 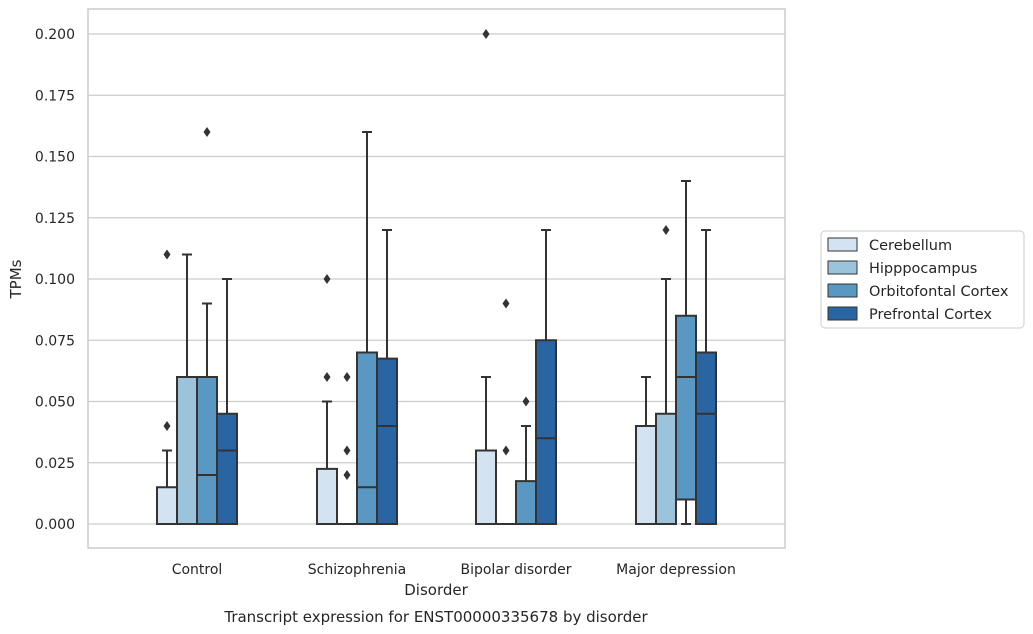 I want to click on y-tick-label: 0.075, so click(x=55, y=341).